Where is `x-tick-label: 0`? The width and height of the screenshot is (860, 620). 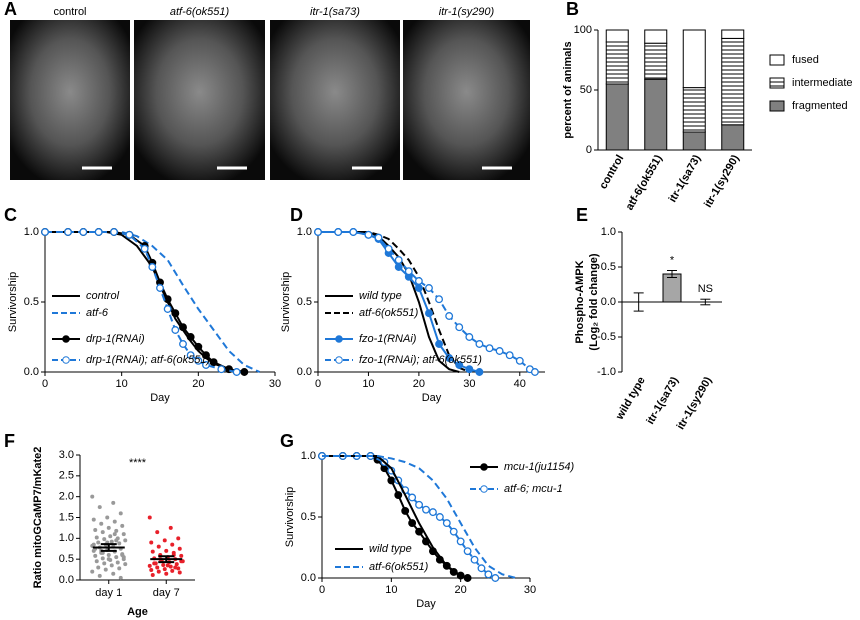 x-tick-label: 0 is located at coordinates (322, 590).